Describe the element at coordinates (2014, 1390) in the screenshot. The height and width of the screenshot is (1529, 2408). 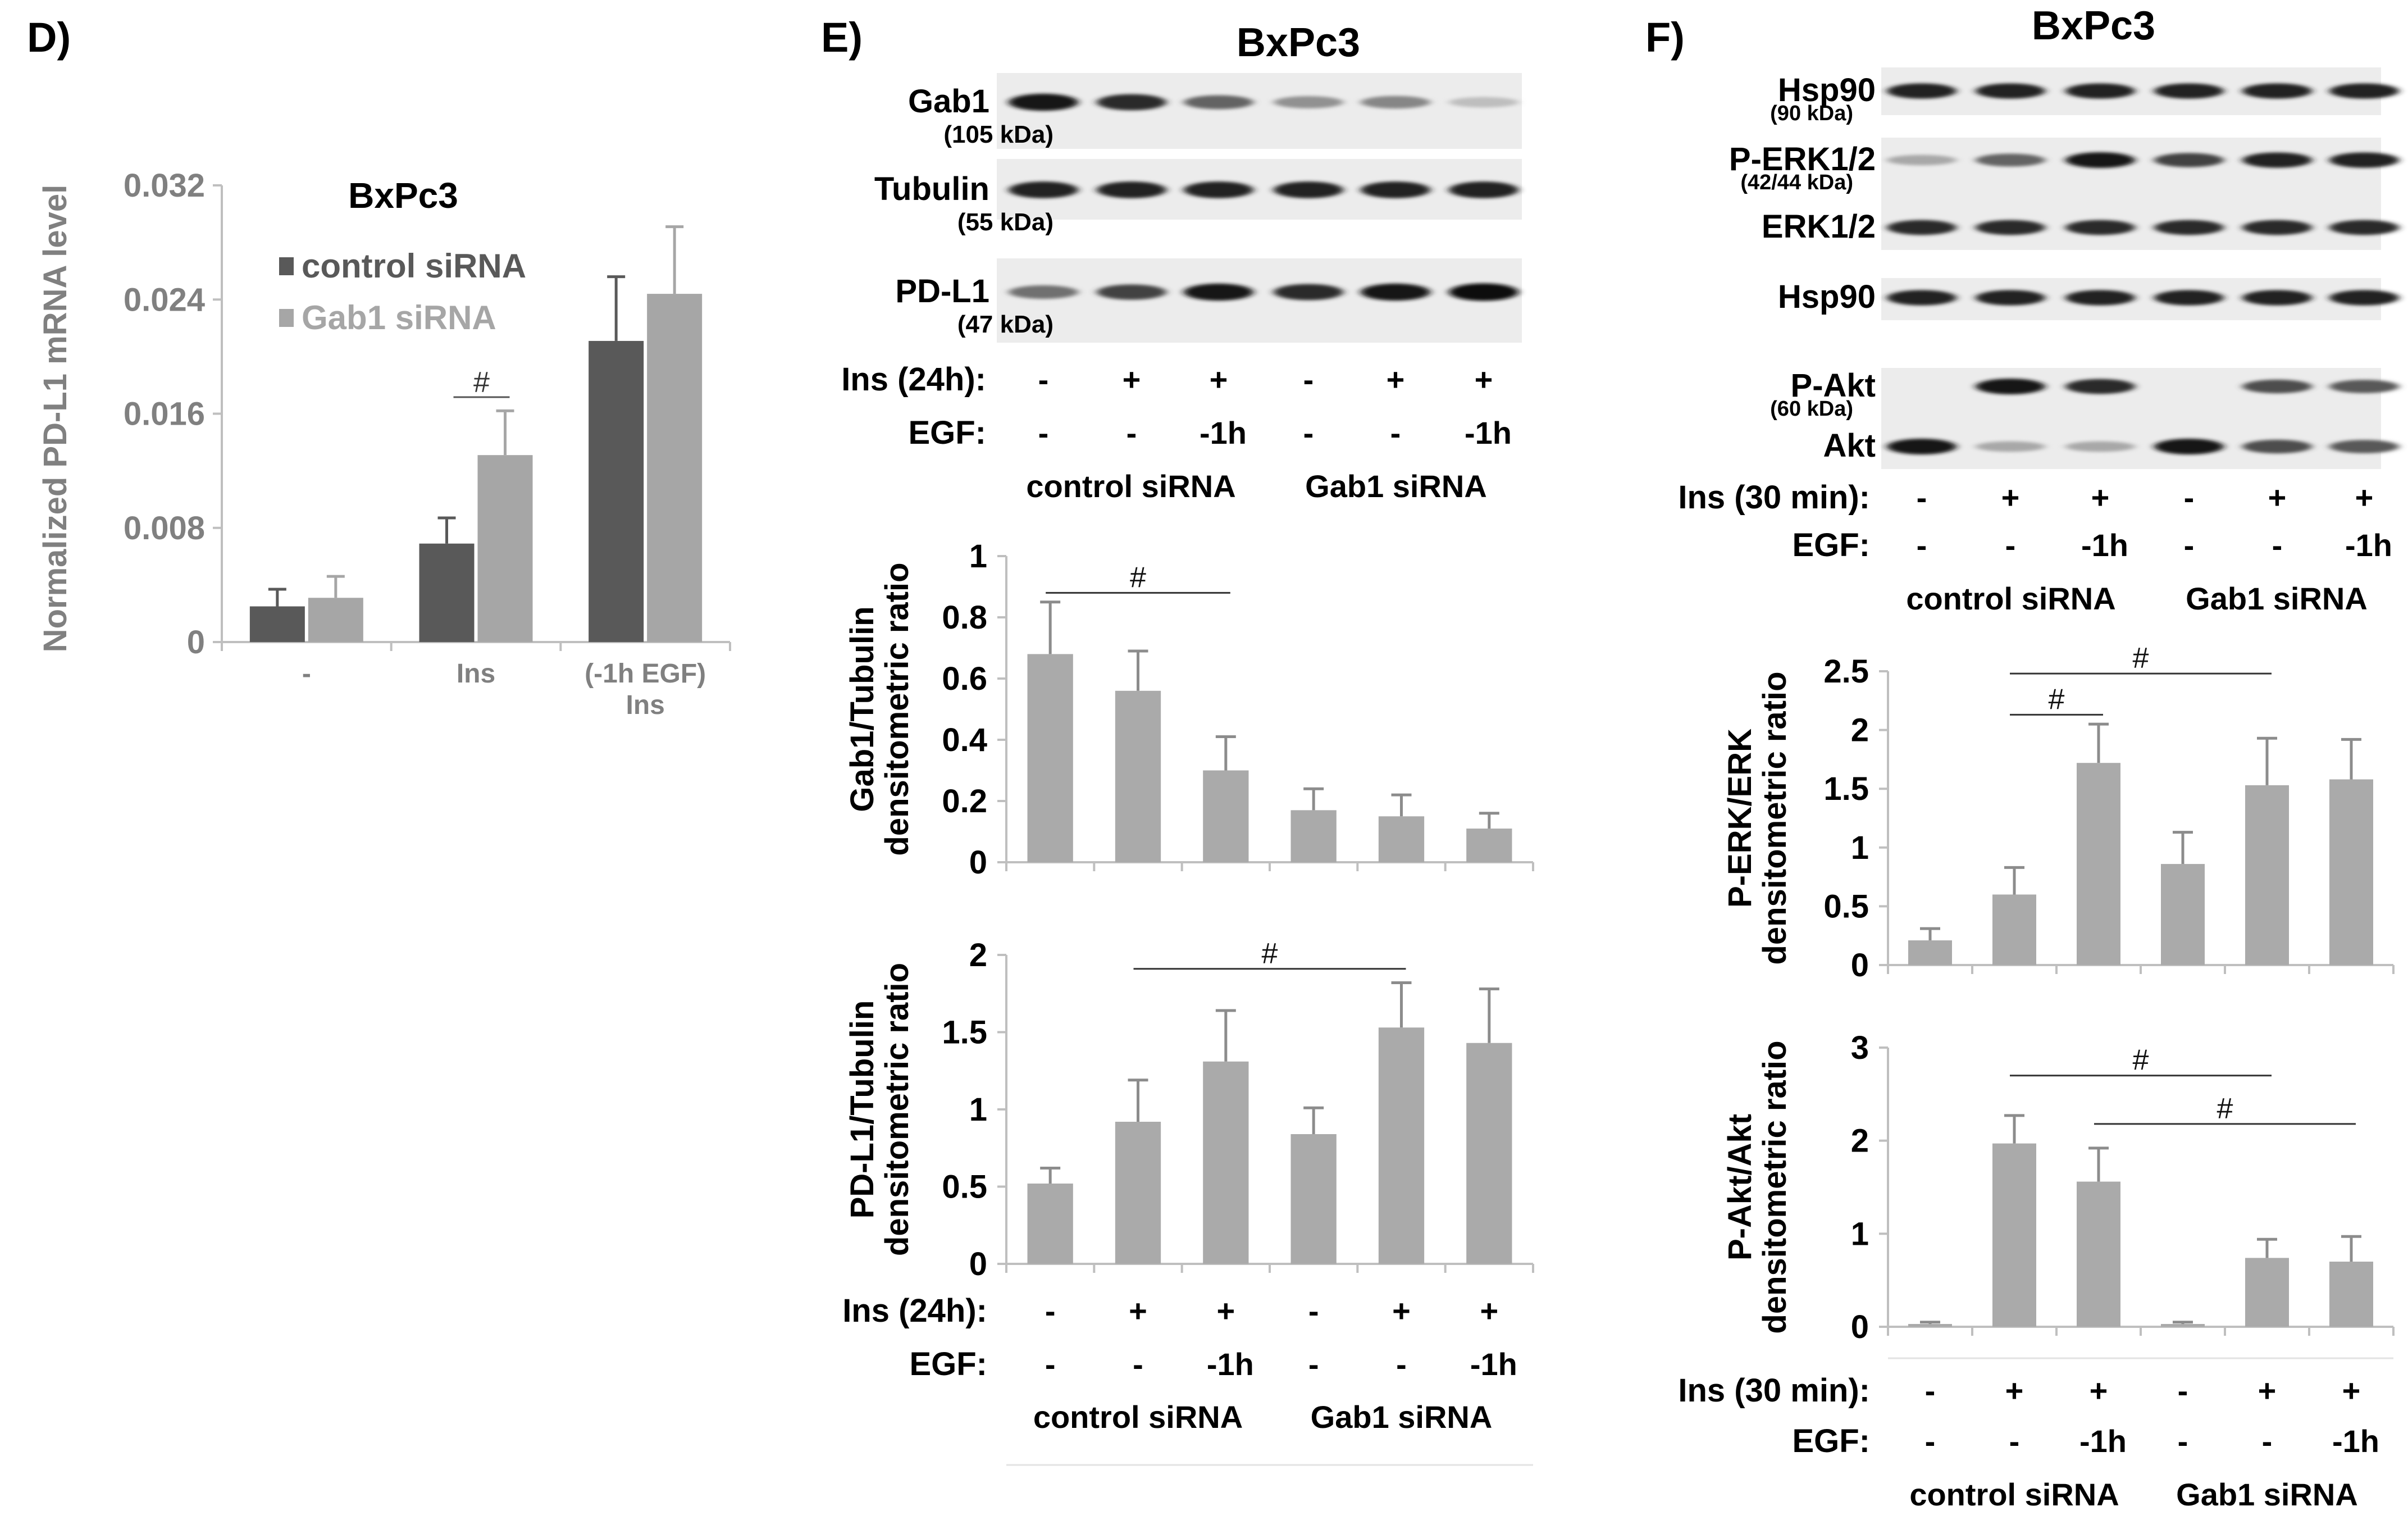
I see `chart-f2-ins-value: +` at that location.